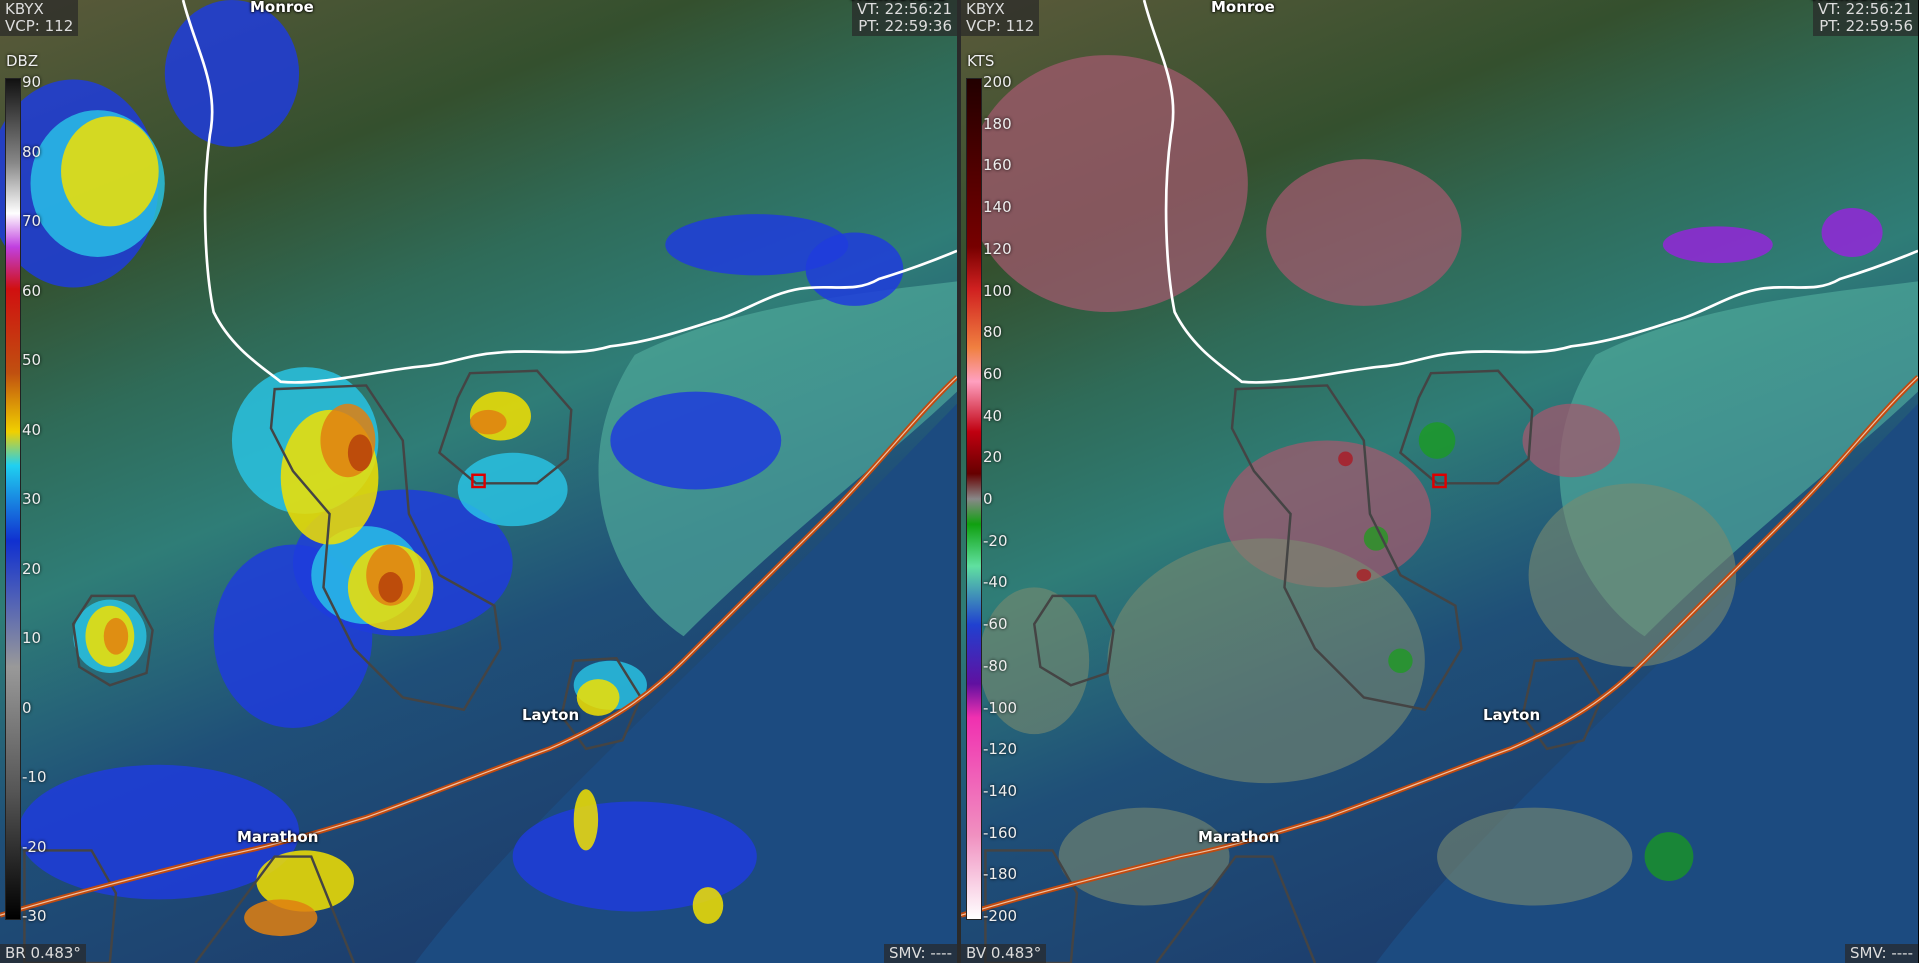  Describe the element at coordinates (1000, 874) in the screenshot. I see `colorbar-tick: -180` at that location.